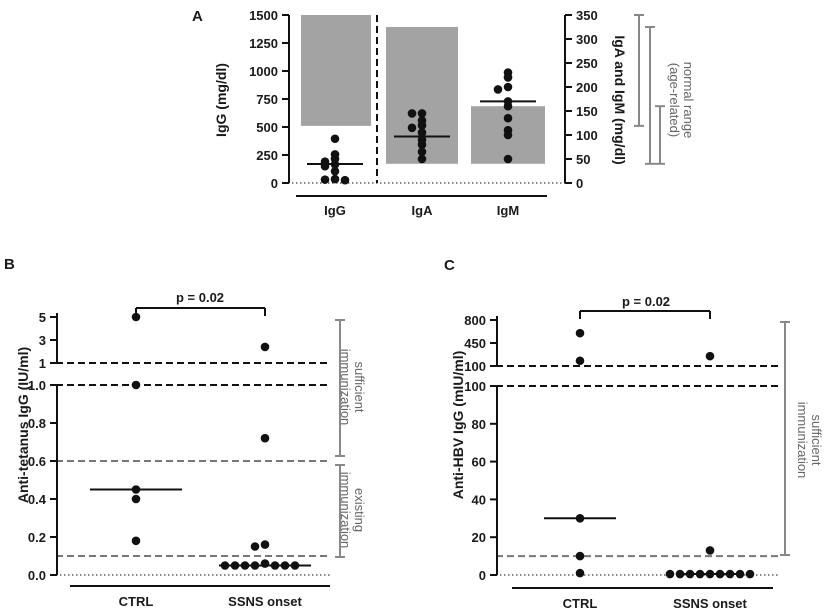 This screenshot has width=829, height=613. I want to click on b-y-tick-label: 0.8, so click(37, 423).